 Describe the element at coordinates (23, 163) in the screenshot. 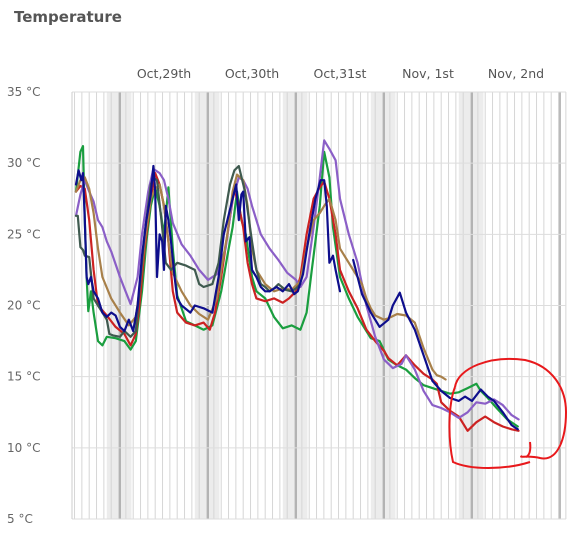

I see `y-tick-label: 30 °C` at that location.